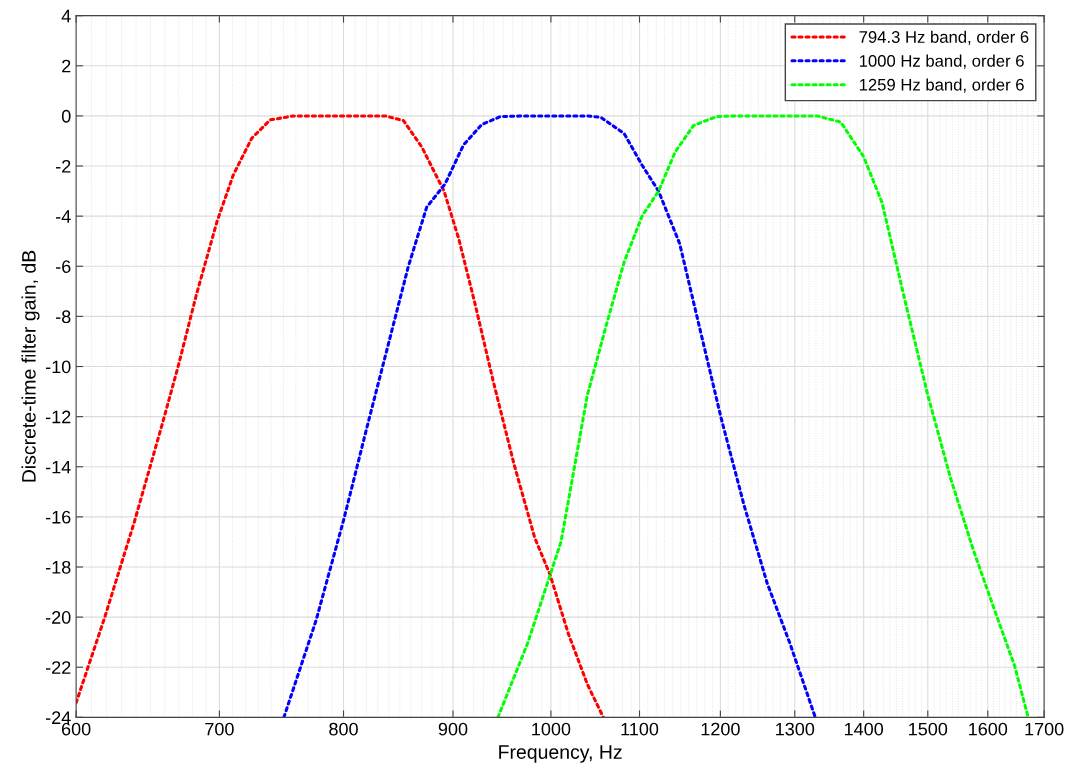  I want to click on y-tick-label: -8, so click(63, 317).